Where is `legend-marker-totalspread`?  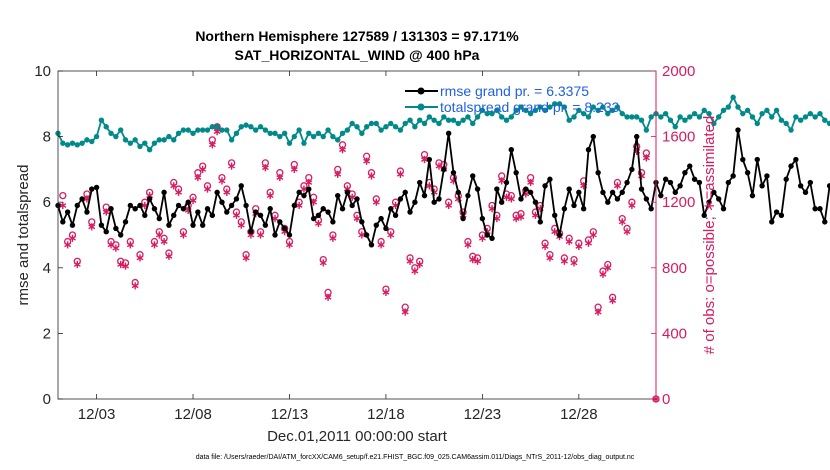
legend-marker-totalspread is located at coordinates (421, 107).